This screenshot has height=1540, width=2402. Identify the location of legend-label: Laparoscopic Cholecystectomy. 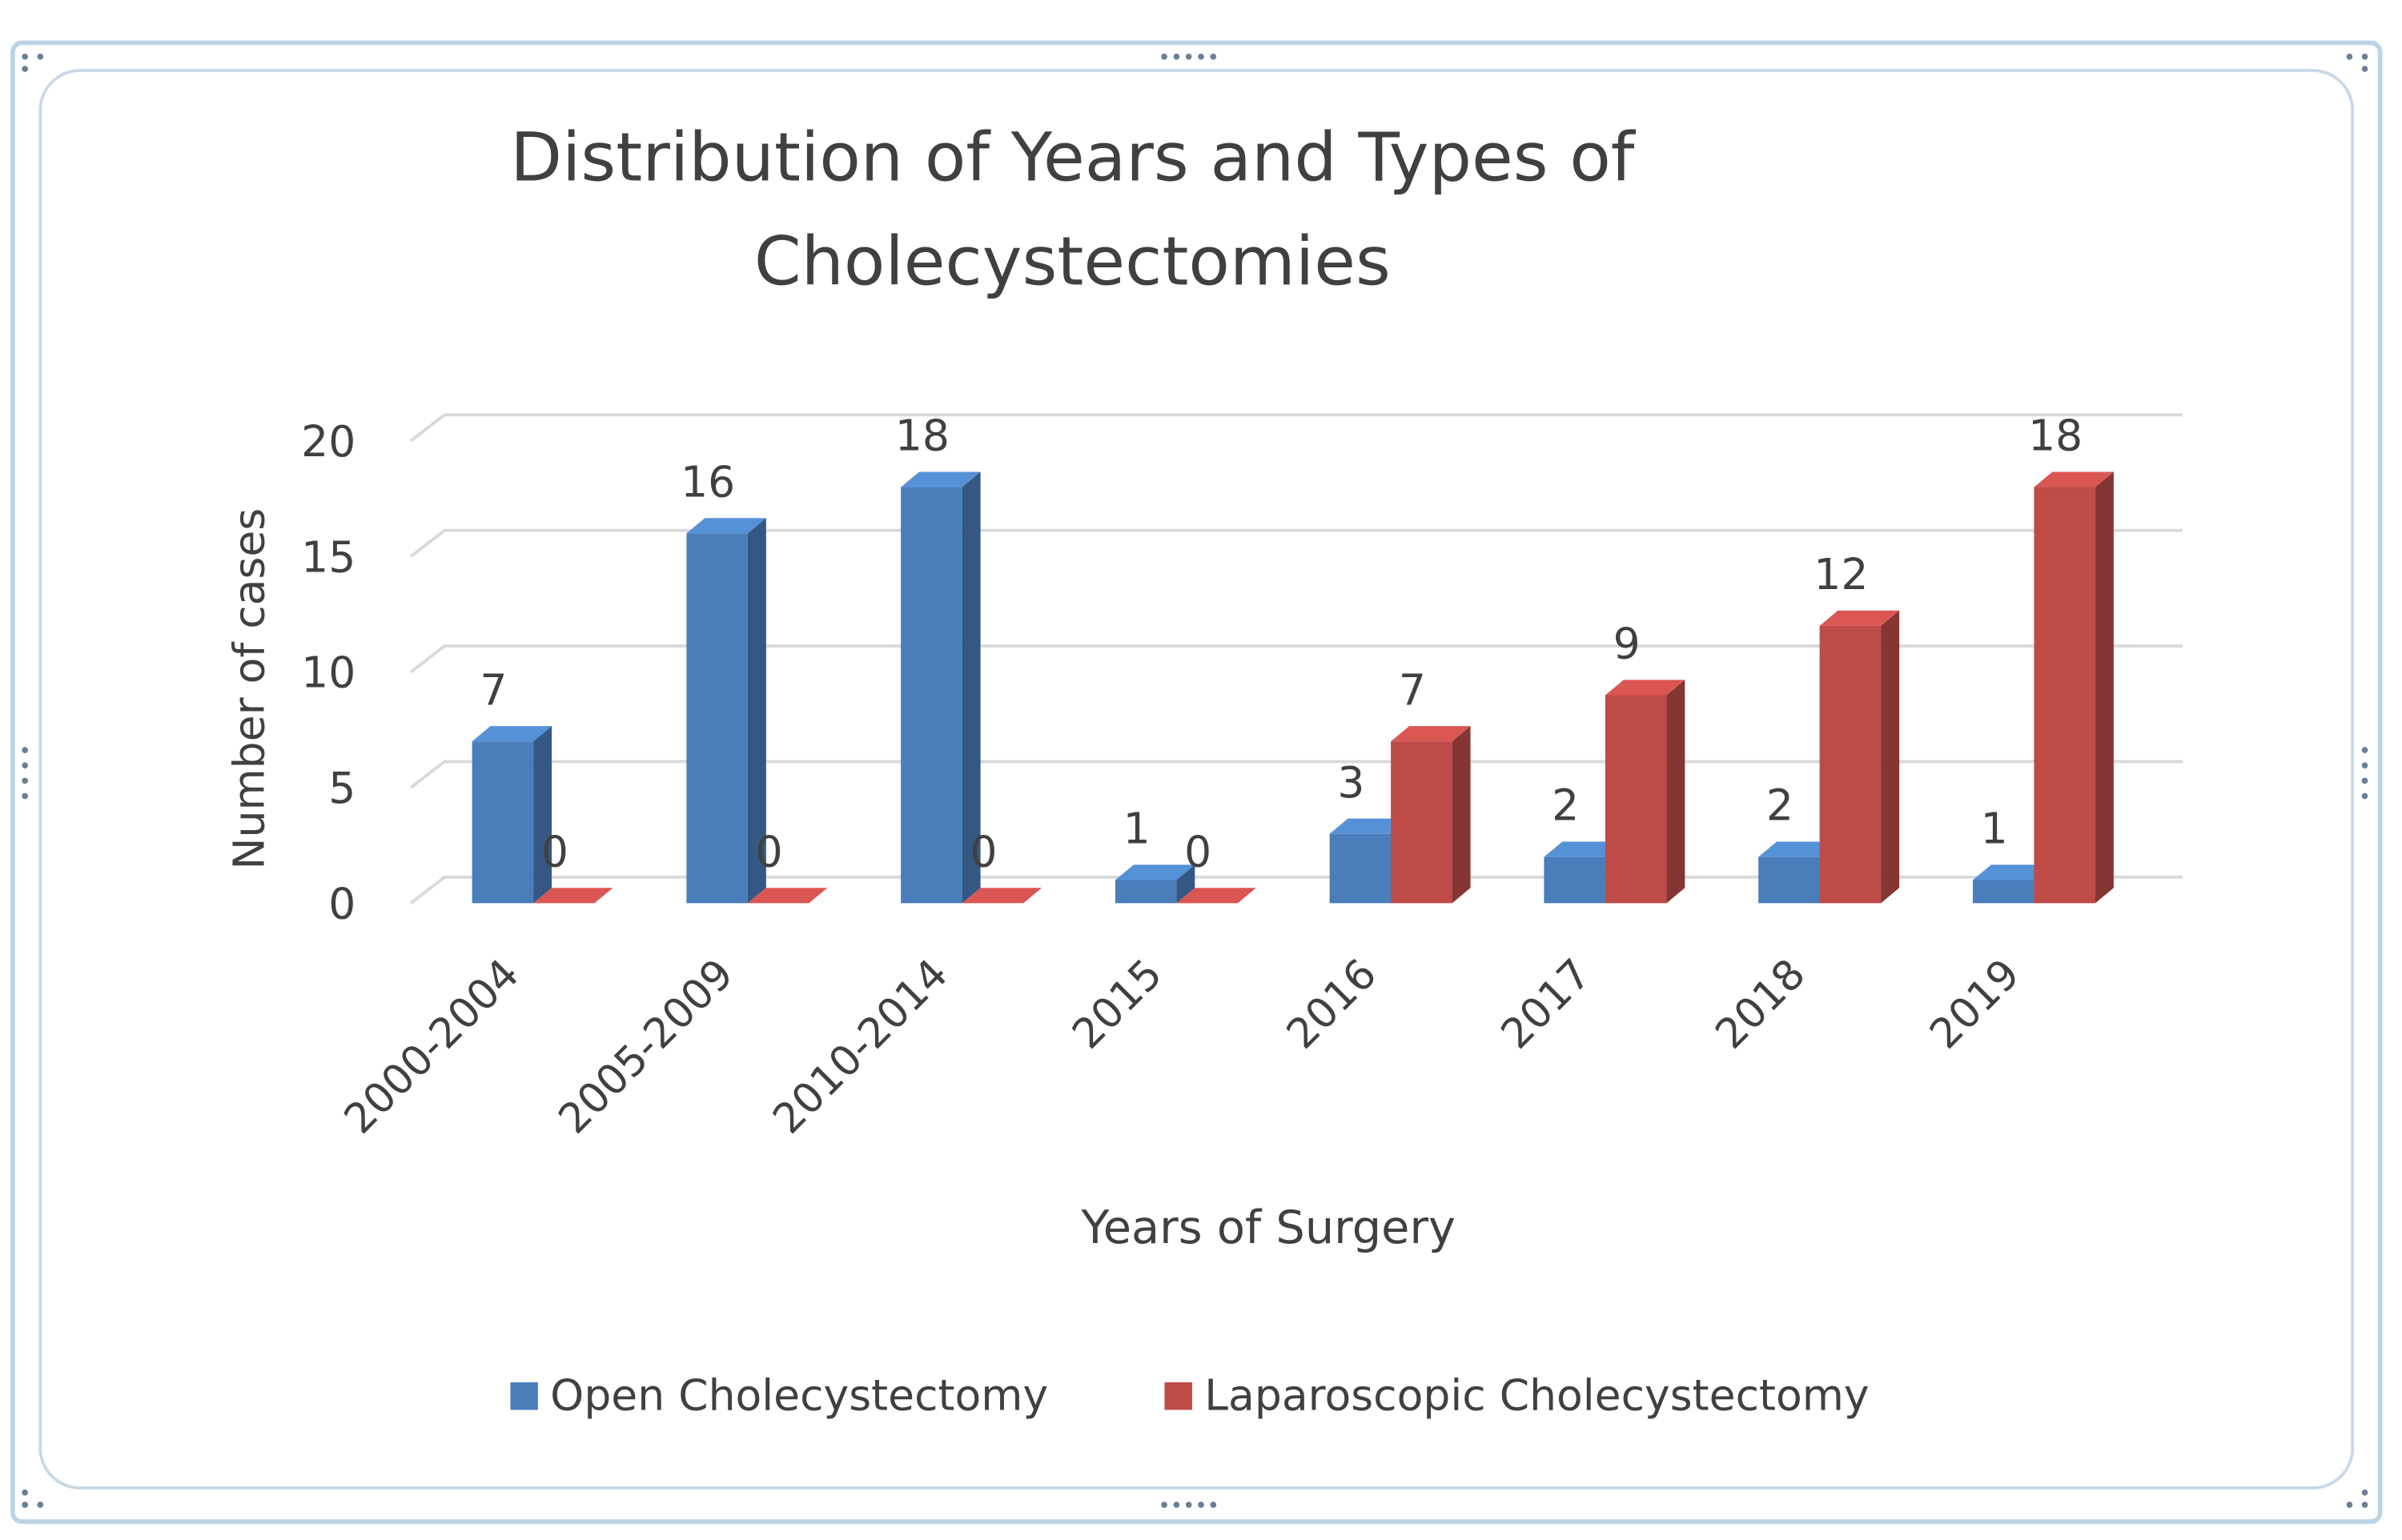
(1536, 1395).